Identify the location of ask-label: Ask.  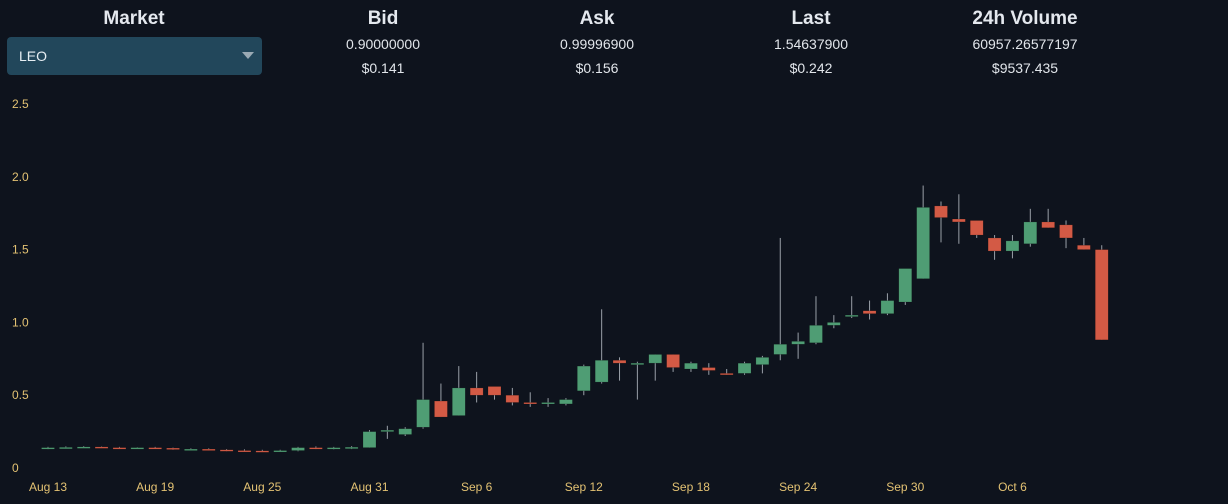
(597, 18).